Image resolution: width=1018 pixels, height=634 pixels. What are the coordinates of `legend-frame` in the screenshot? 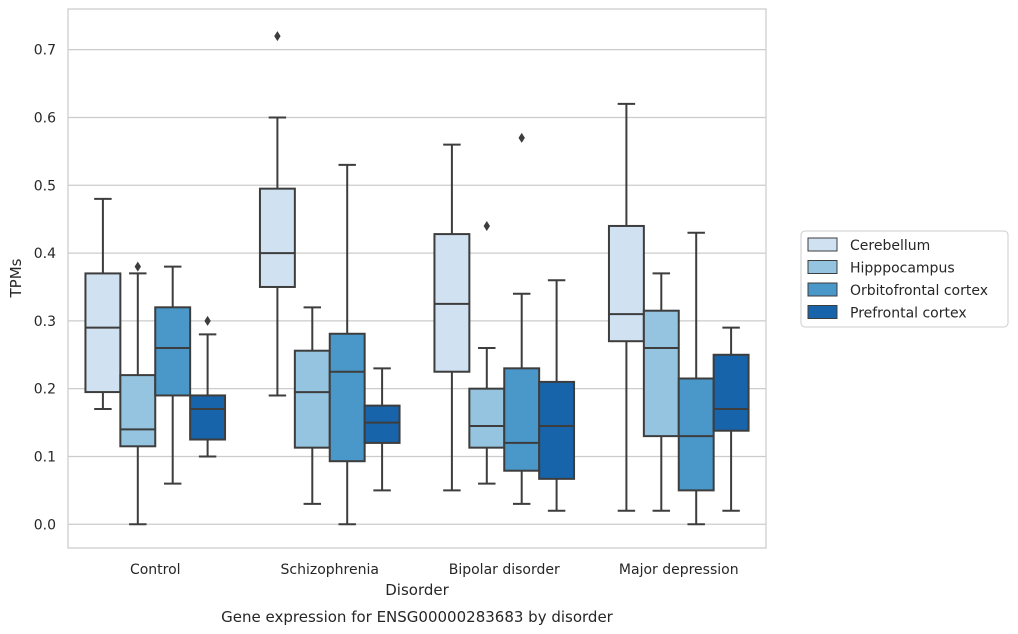 It's located at (904, 279).